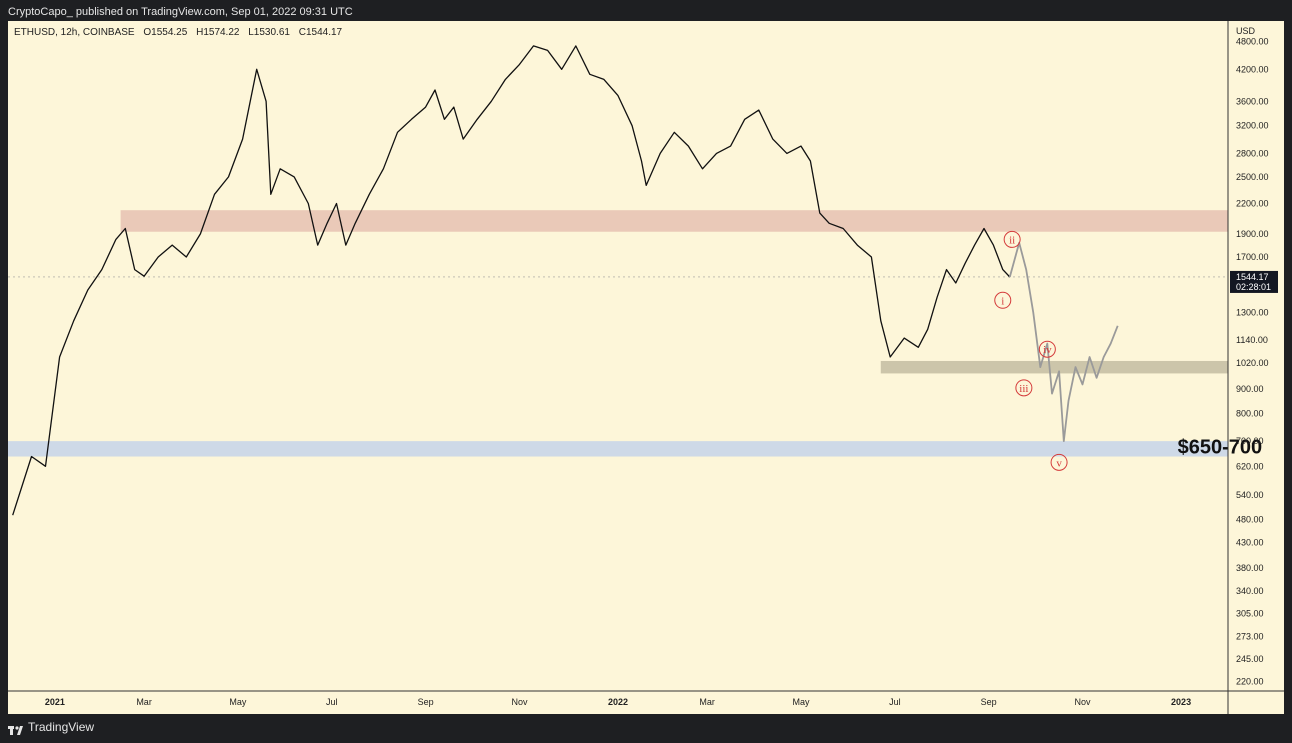 The image size is (1292, 743). I want to click on tradingview-brand: TradingView, so click(61, 727).